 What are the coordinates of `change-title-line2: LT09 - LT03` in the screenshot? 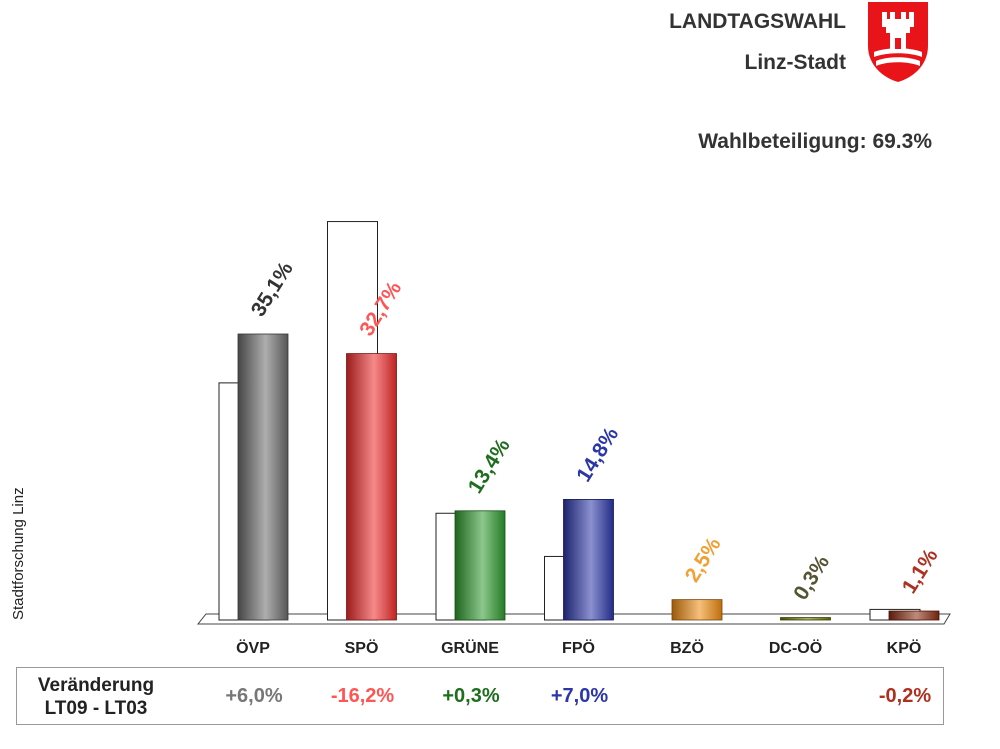 It's located at (96, 708).